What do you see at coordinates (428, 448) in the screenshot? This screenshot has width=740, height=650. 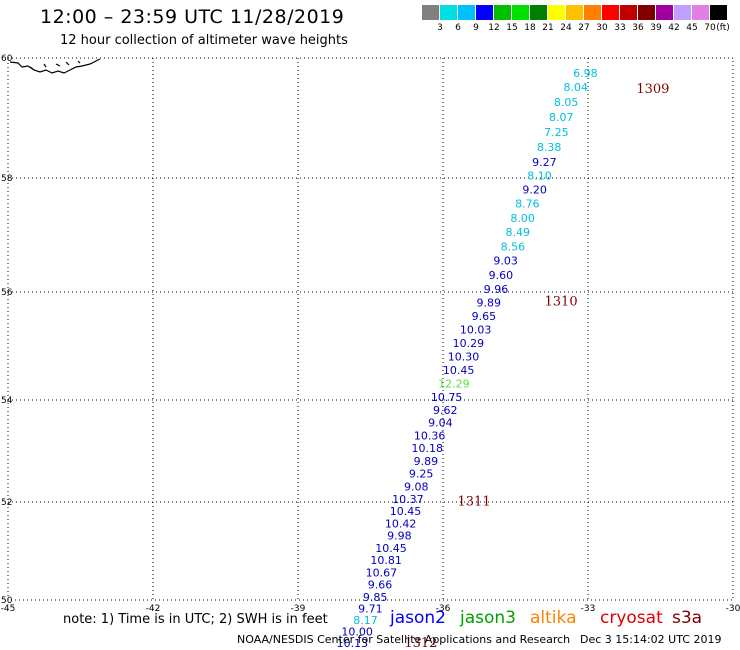 I see `wave-height-value: 10.18` at bounding box center [428, 448].